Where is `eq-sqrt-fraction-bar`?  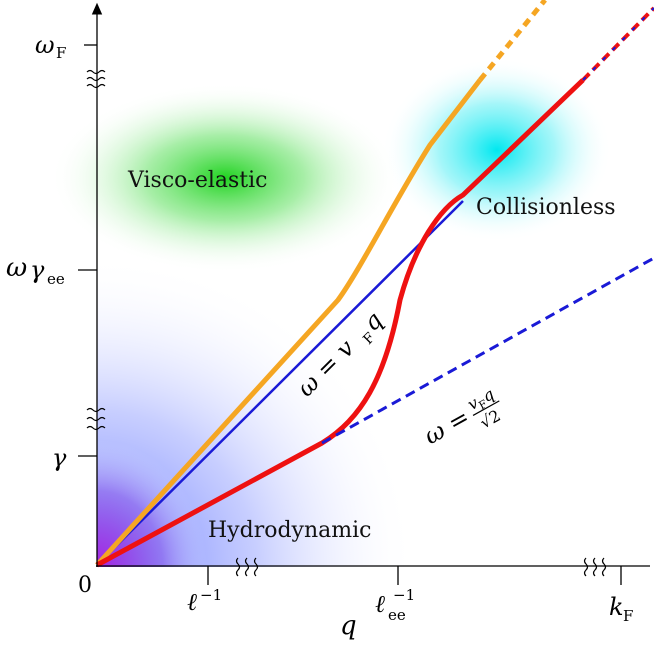 eq-sqrt-fraction-bar is located at coordinates (486, 408).